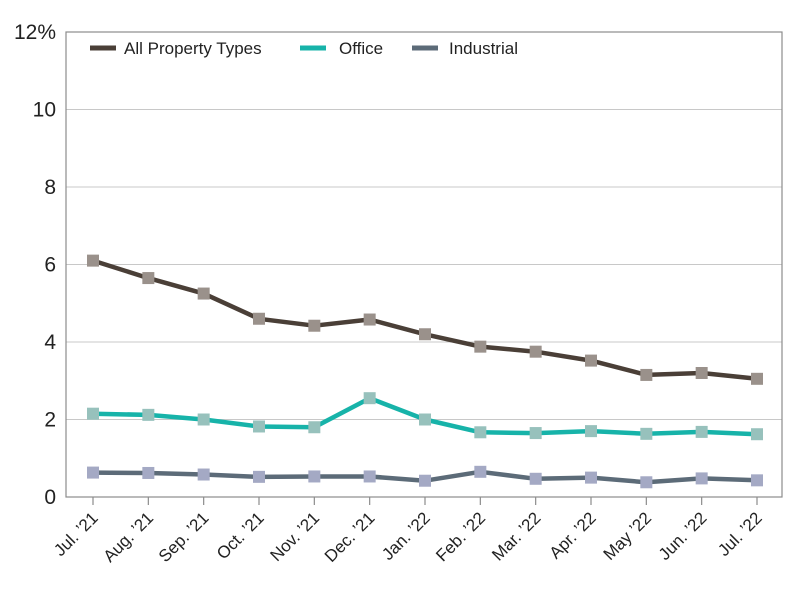 The height and width of the screenshot is (600, 800). I want to click on xtick-label-2: Sep. ’21, so click(184, 537).